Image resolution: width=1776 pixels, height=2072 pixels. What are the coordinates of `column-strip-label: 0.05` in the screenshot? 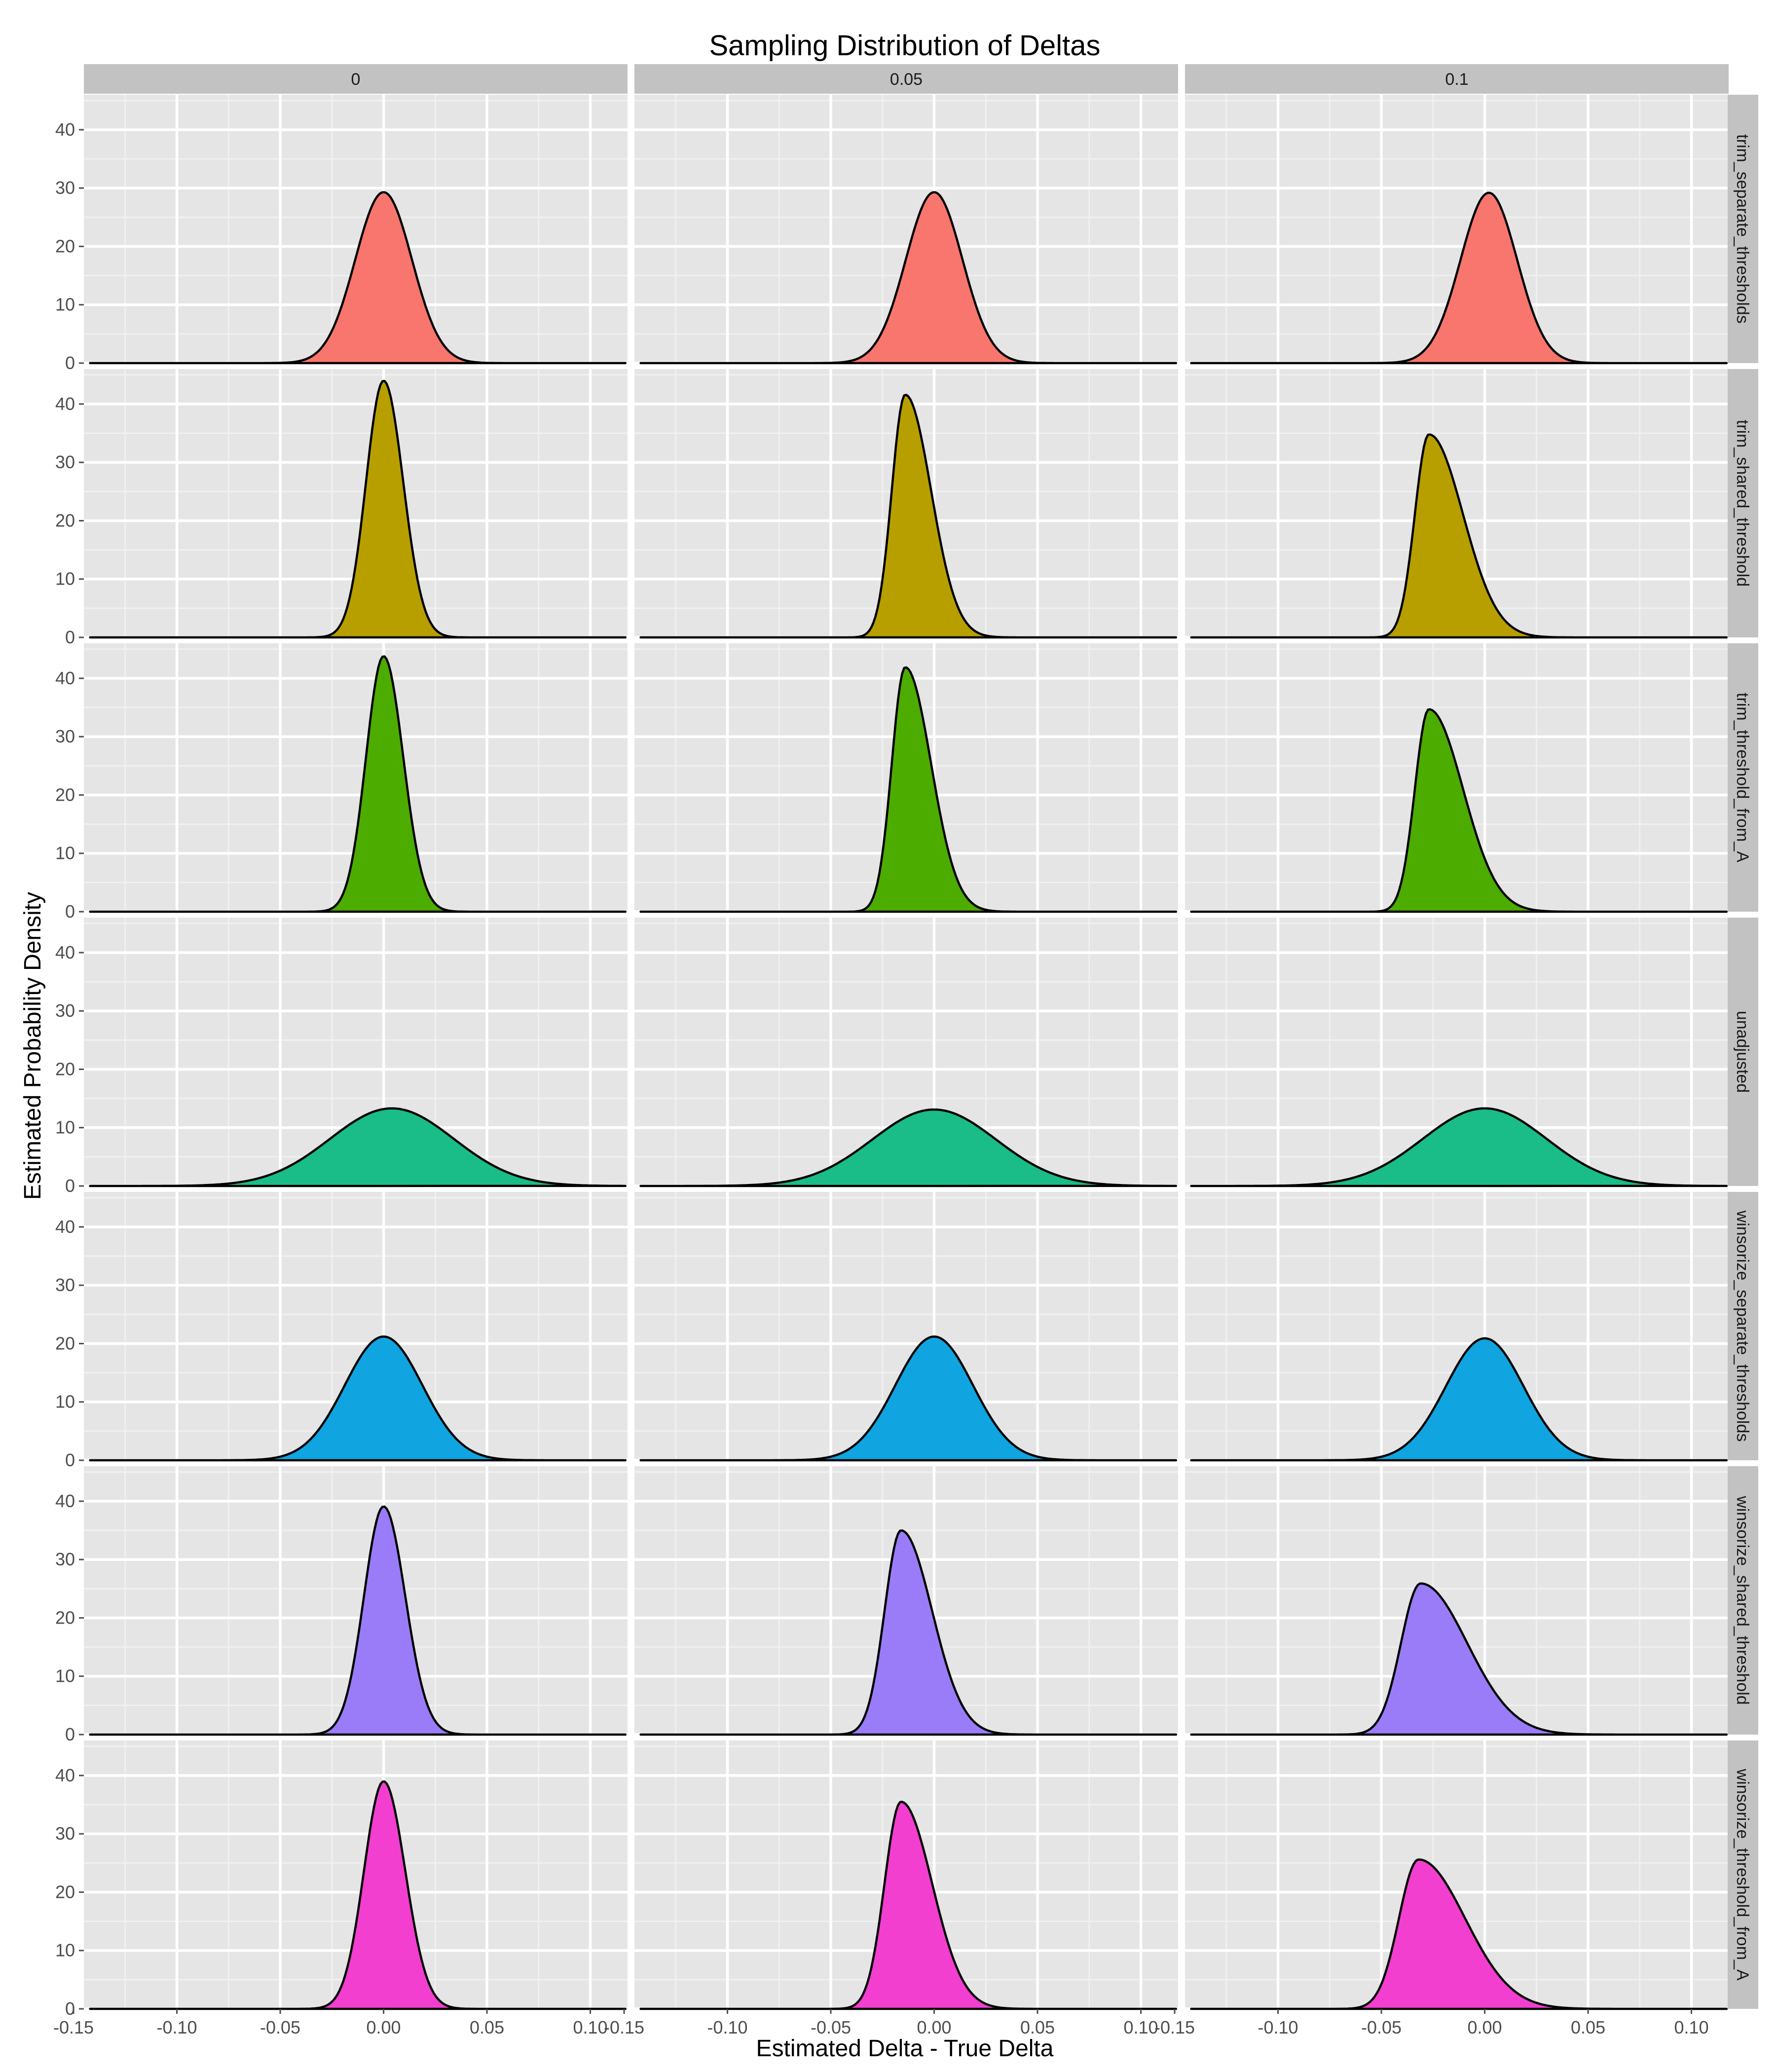 It's located at (907, 80).